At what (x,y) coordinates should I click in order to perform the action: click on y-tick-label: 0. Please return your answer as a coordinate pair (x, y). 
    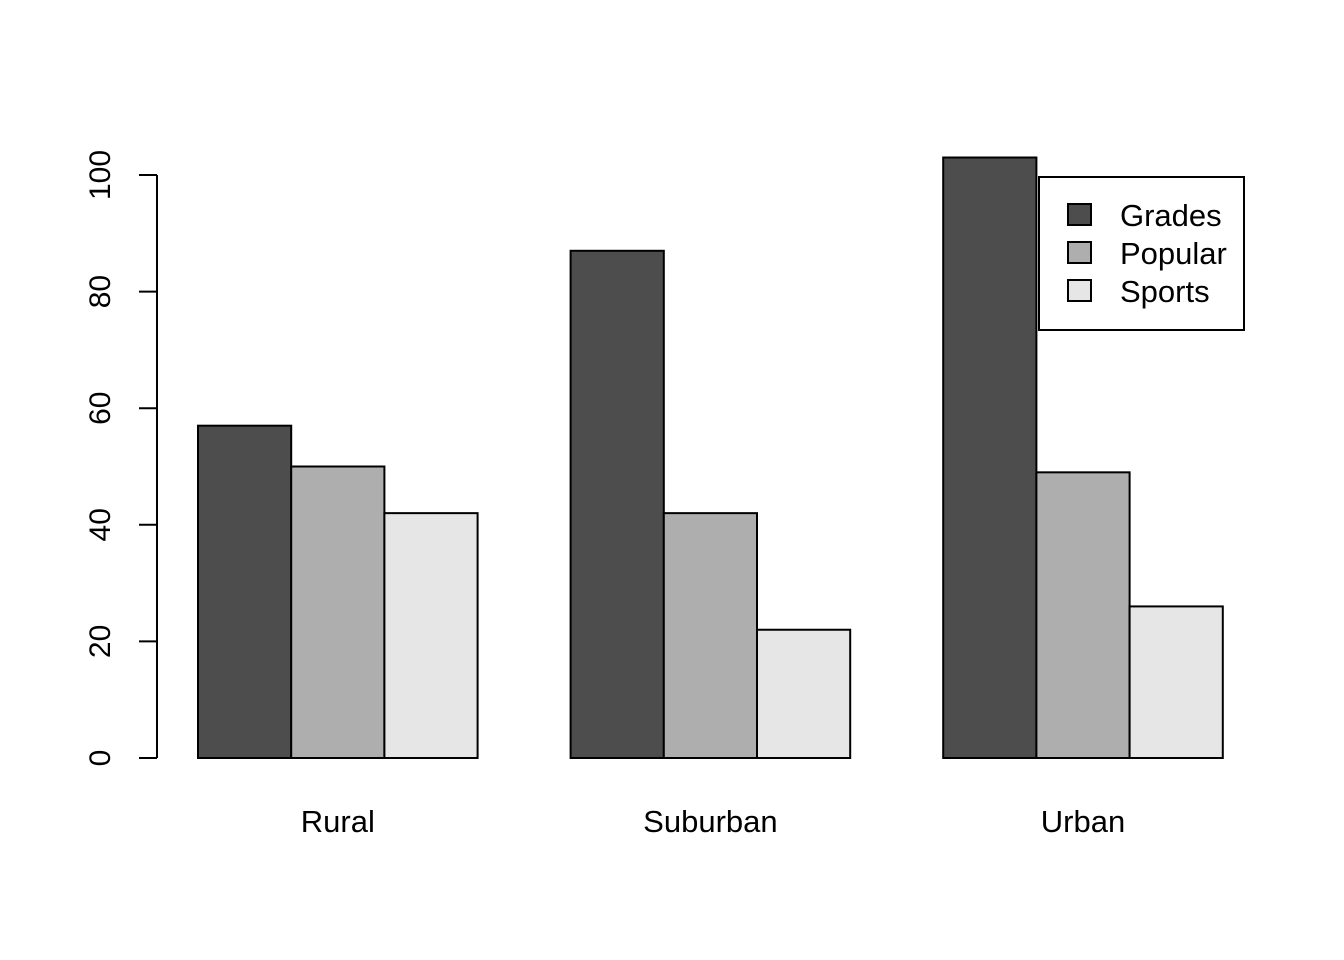
    Looking at the image, I should click on (100, 758).